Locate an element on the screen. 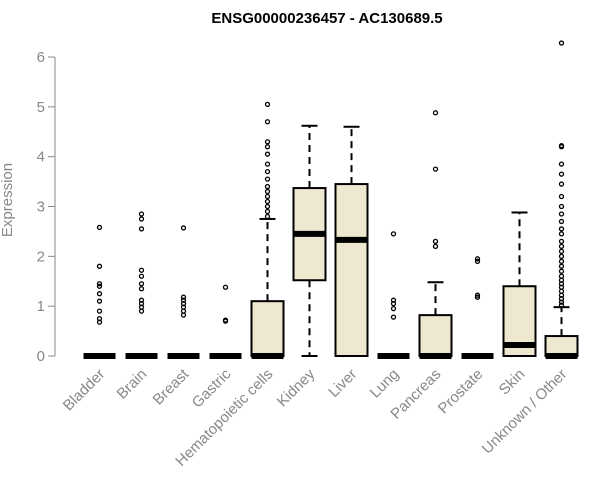 Image resolution: width=600 pixels, height=500 pixels. y-tick-label: 6 is located at coordinates (41, 57).